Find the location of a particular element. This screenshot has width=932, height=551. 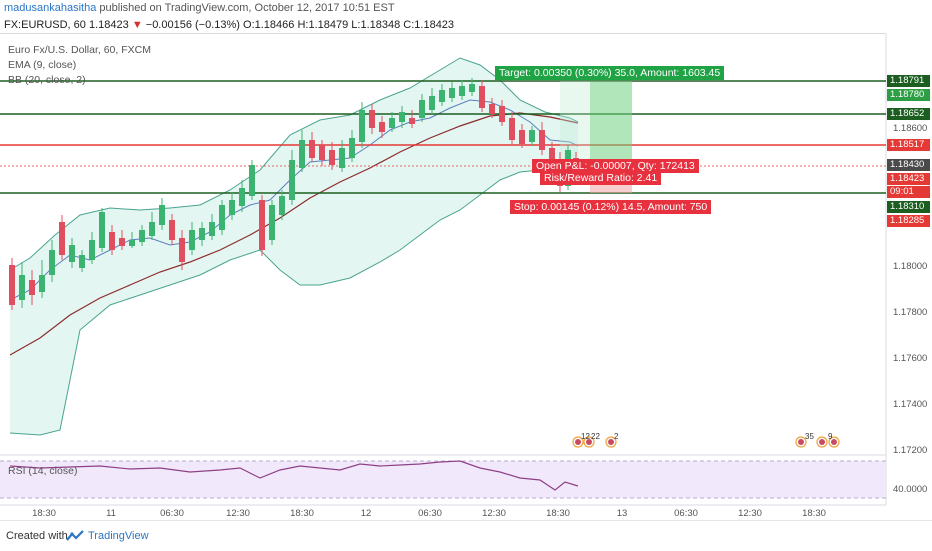

price-tick: 1.17400 is located at coordinates (910, 404).